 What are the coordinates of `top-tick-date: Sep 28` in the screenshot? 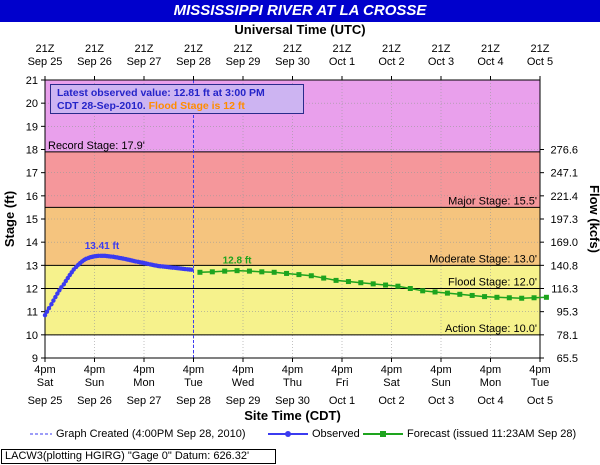 It's located at (193, 62).